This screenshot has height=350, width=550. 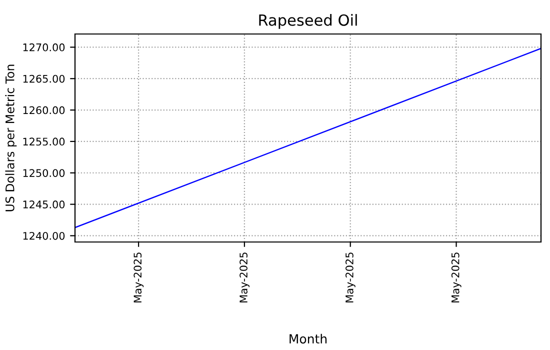 I want to click on y-tick-label: 1250.00, so click(x=44, y=173).